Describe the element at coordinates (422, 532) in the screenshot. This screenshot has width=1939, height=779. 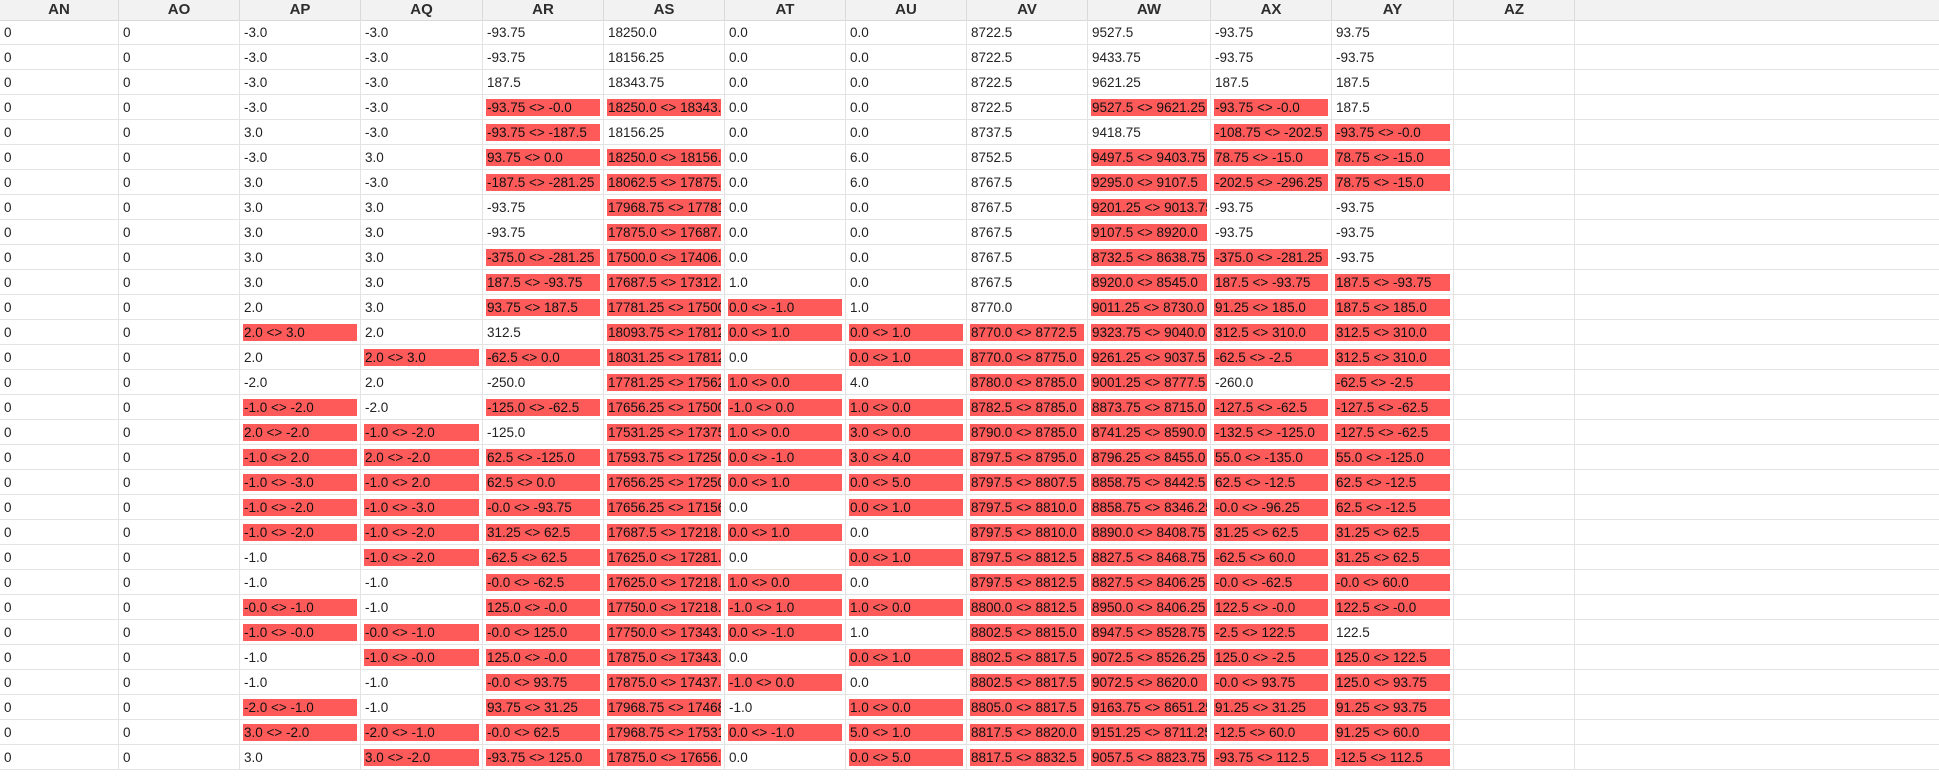
I see `cell-aq-changed: -1.0 <> -2.0` at that location.